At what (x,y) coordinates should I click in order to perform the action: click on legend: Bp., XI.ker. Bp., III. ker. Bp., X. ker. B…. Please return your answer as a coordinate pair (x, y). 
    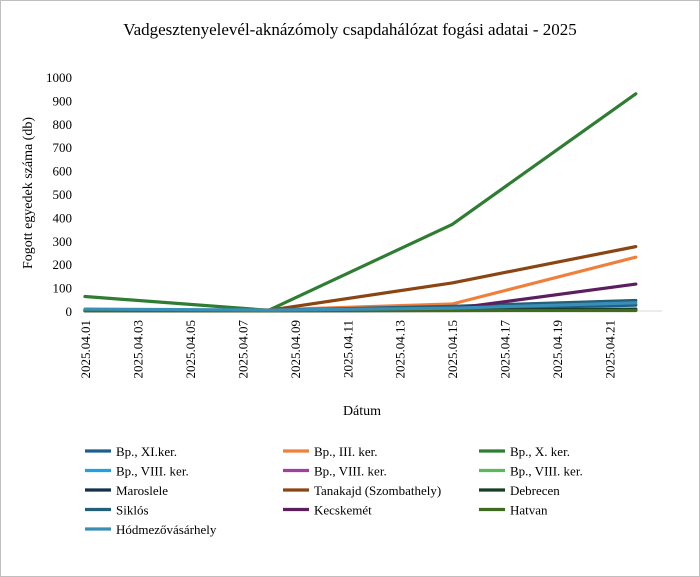
    Looking at the image, I should click on (334, 490).